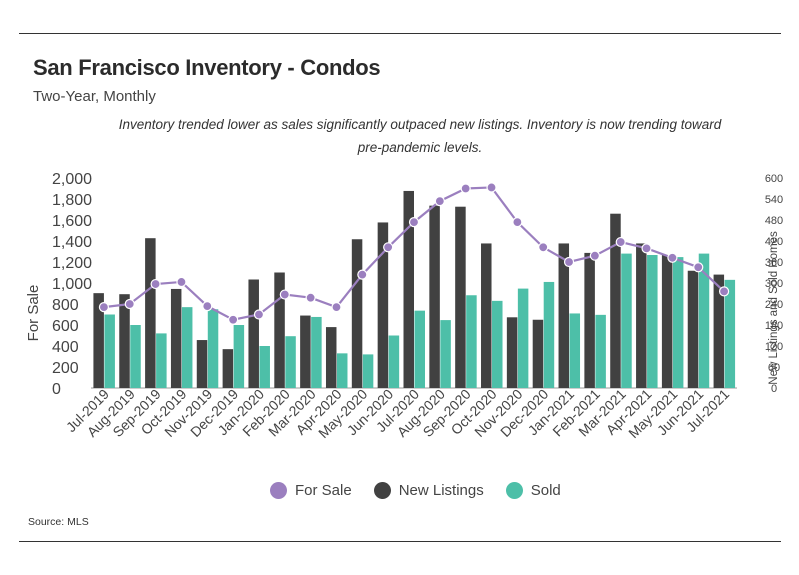 The width and height of the screenshot is (799, 575). I want to click on legend-swatch-sold, so click(514, 490).